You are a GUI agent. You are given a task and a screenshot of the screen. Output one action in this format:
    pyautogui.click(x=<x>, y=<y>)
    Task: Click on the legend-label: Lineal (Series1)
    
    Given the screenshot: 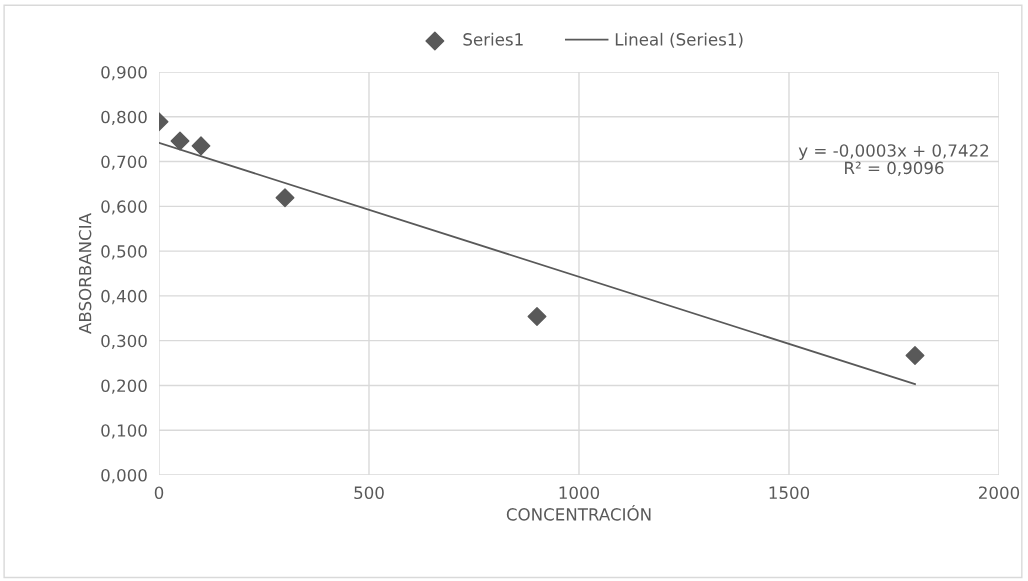 What is the action you would take?
    pyautogui.click(x=679, y=40)
    